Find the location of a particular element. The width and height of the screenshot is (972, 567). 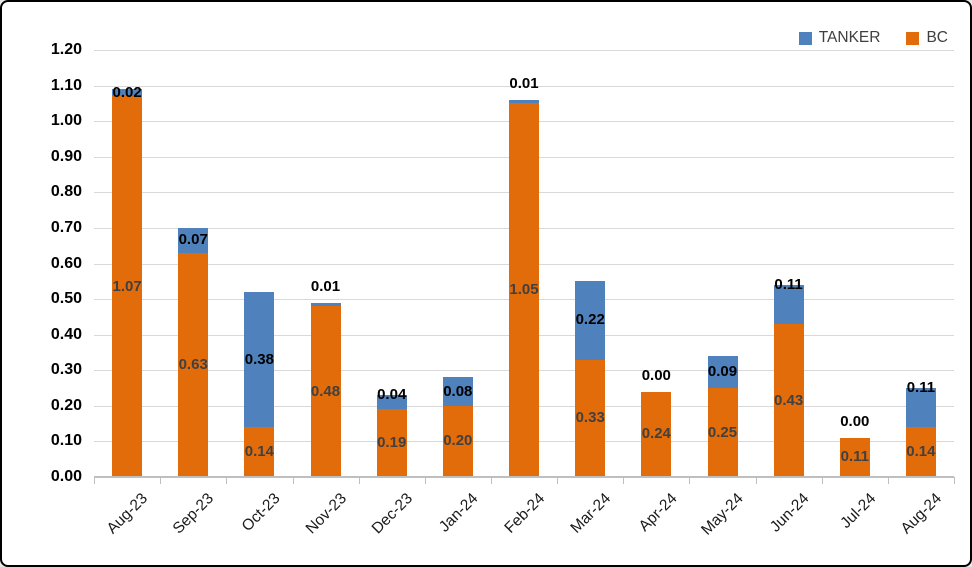

data-label-tanker-mar-24: 0.22 is located at coordinates (590, 320).